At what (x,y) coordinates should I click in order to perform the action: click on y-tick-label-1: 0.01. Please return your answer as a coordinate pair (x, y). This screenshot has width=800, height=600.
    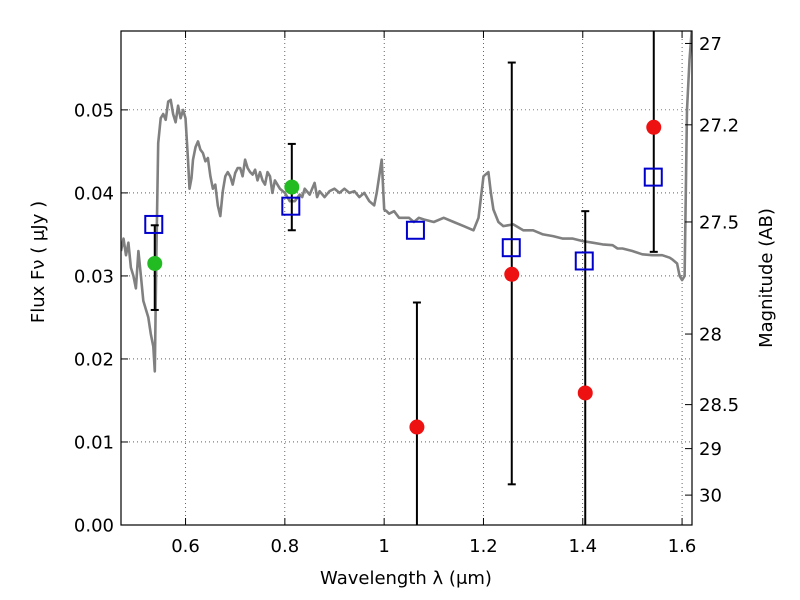
    Looking at the image, I should click on (94, 442).